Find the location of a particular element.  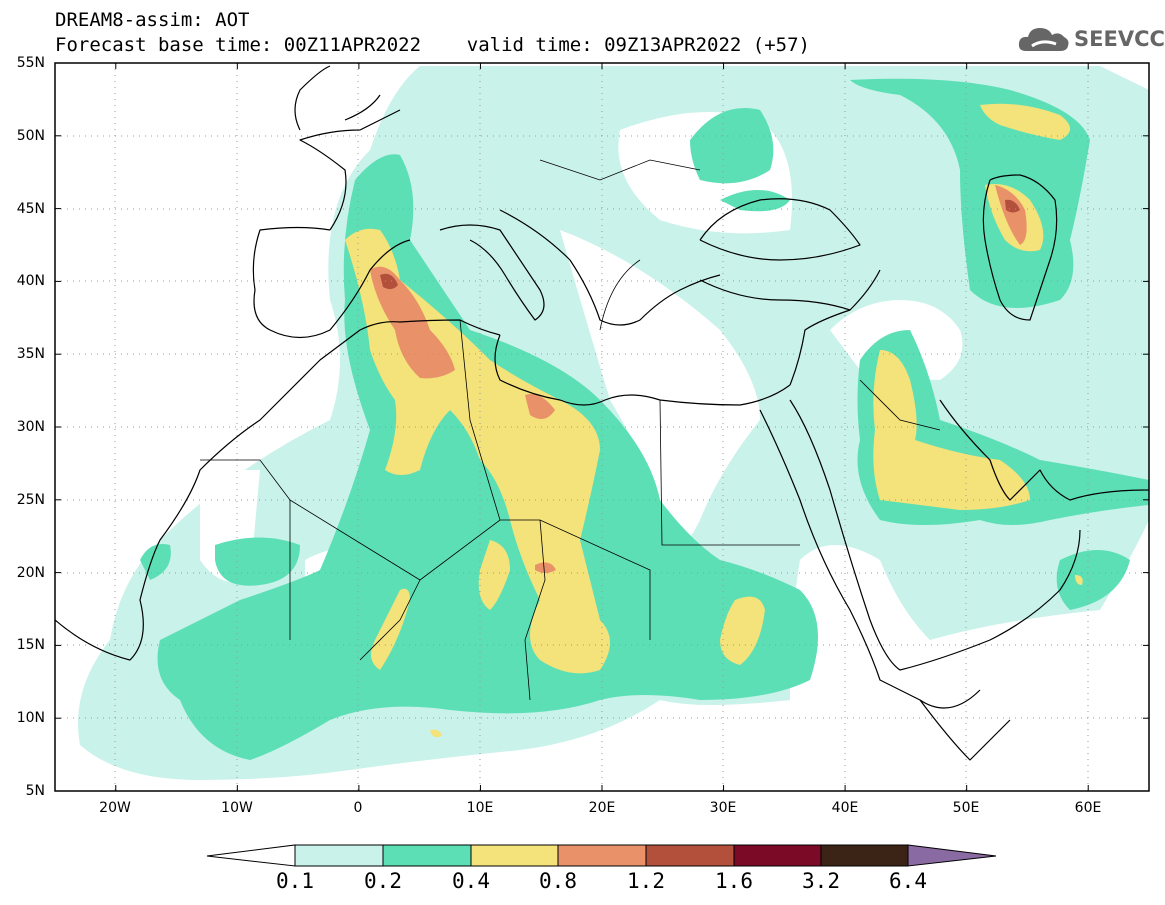

lat-label-50n: 50N is located at coordinates (30, 136).